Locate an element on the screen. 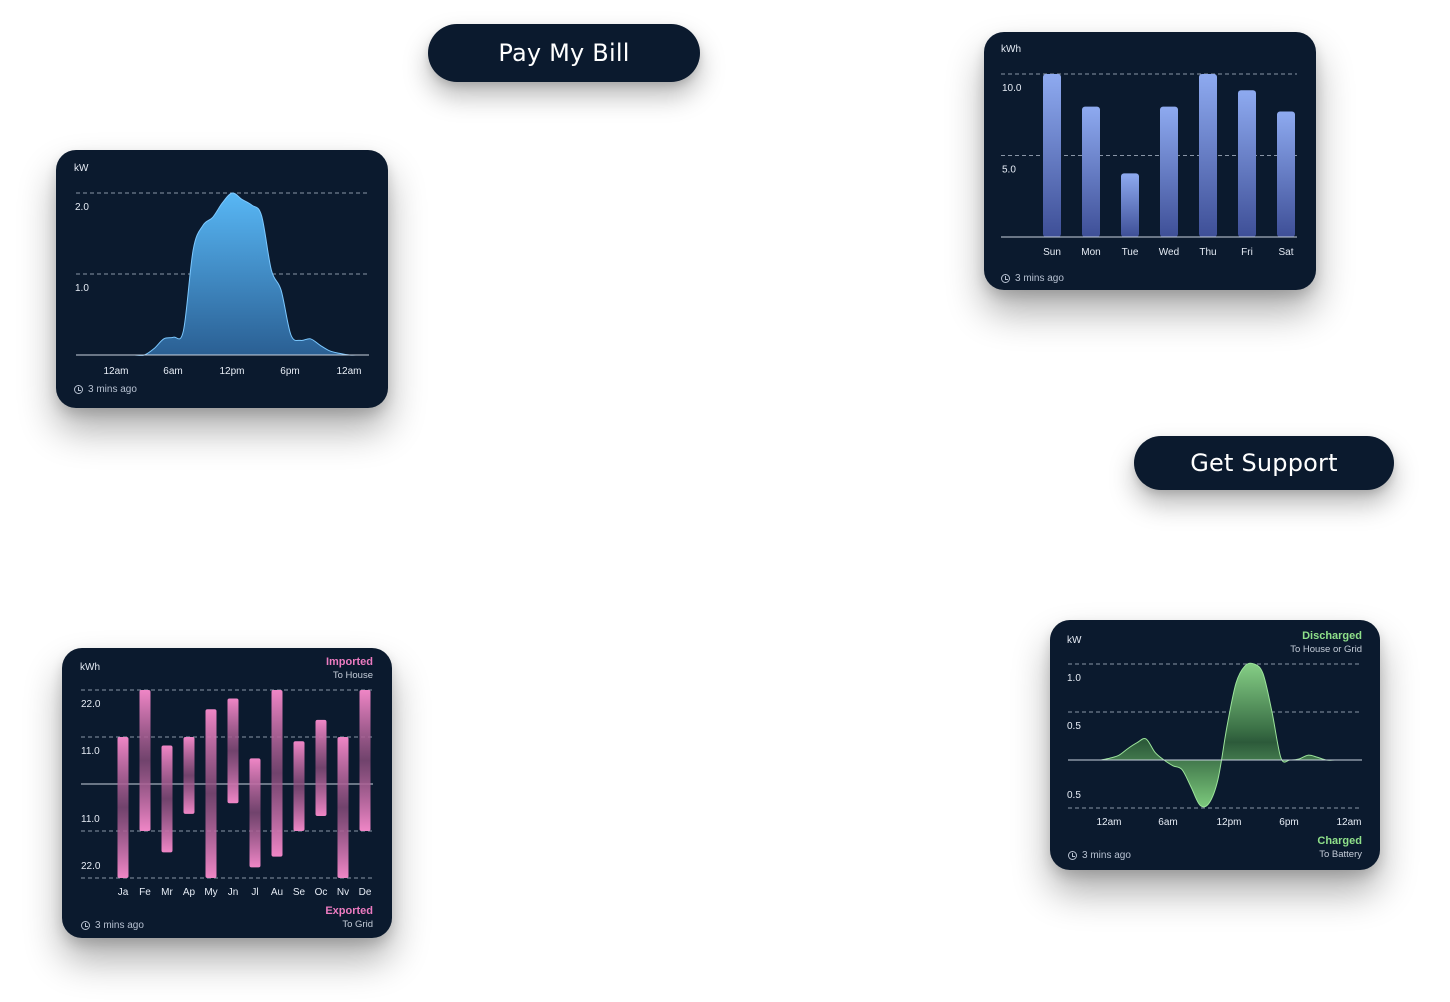 Image resolution: width=1450 pixels, height=1002 pixels. bar-jn is located at coordinates (233, 751).